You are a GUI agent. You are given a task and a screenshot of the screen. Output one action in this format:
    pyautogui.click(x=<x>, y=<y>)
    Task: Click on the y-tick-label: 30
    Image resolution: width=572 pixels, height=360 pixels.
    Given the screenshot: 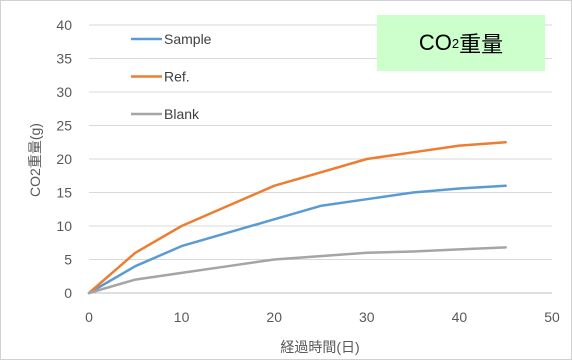 What is the action you would take?
    pyautogui.click(x=64, y=92)
    